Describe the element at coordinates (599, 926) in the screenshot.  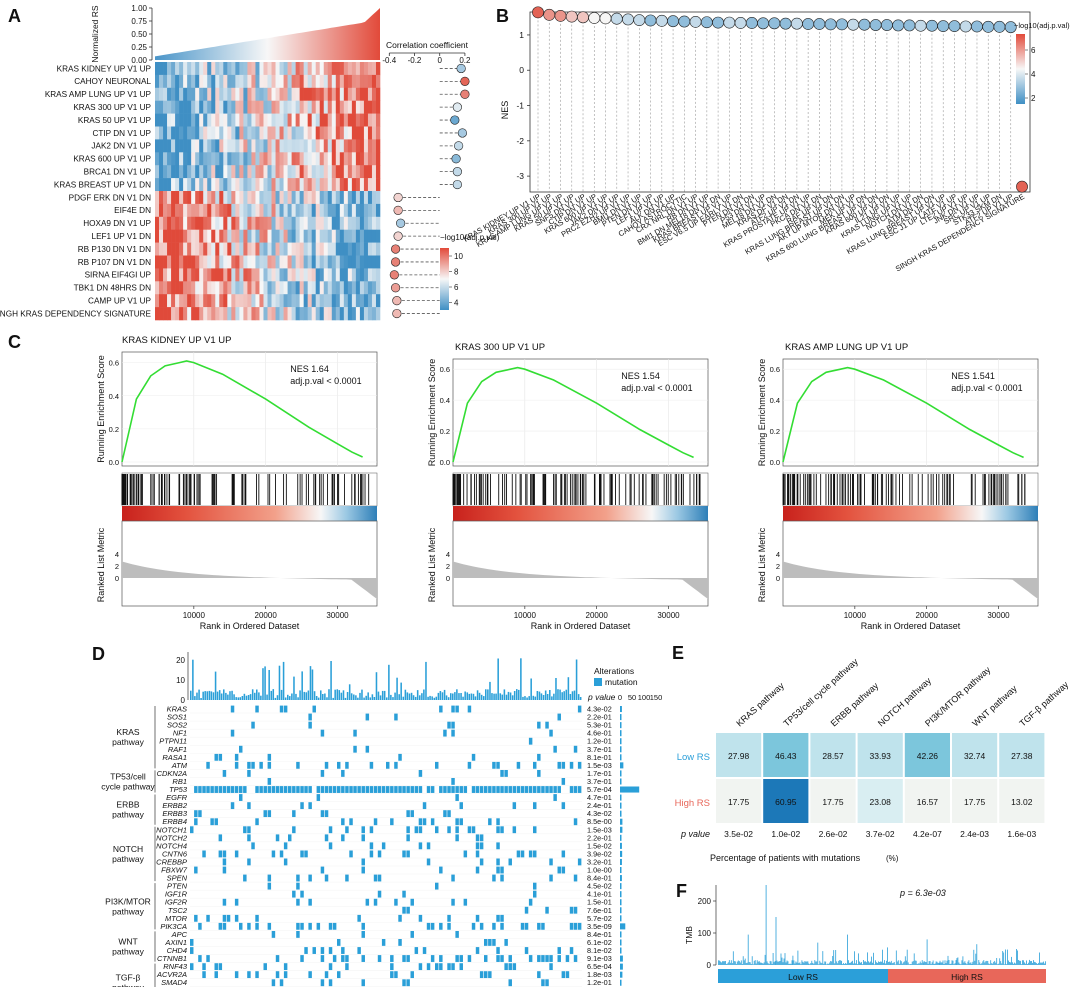
I see `gene-pvalue: 3.5e-09` at that location.